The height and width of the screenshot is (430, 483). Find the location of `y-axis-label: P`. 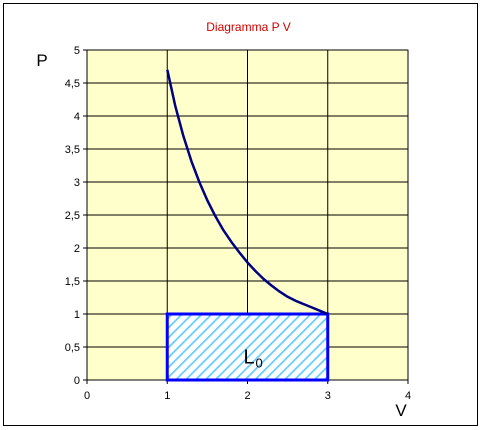

y-axis-label: P is located at coordinates (41, 60).